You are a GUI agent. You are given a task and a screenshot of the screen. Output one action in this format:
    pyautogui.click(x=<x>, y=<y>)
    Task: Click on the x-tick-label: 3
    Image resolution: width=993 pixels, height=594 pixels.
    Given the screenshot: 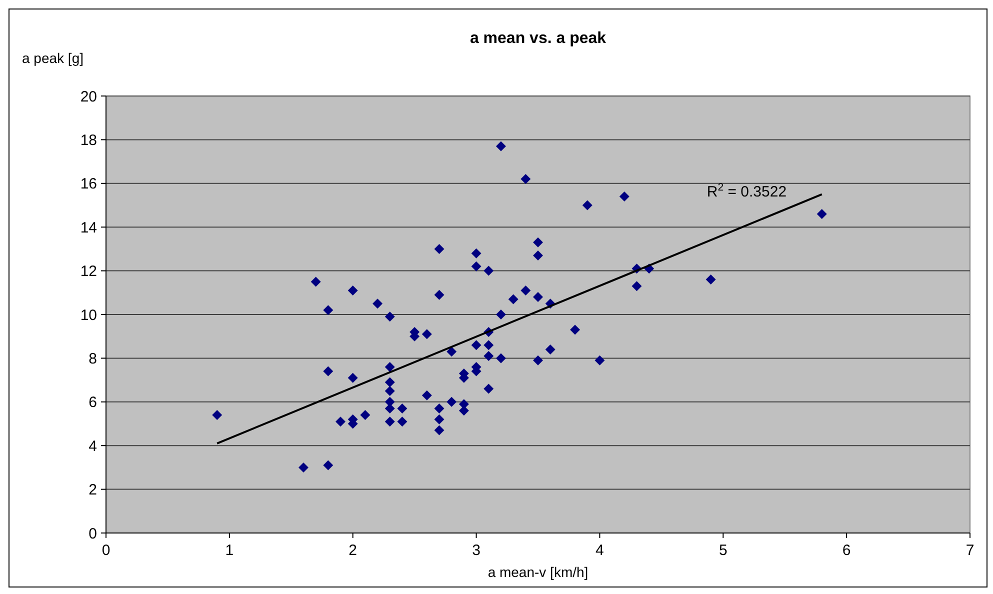 What is the action you would take?
    pyautogui.click(x=476, y=550)
    